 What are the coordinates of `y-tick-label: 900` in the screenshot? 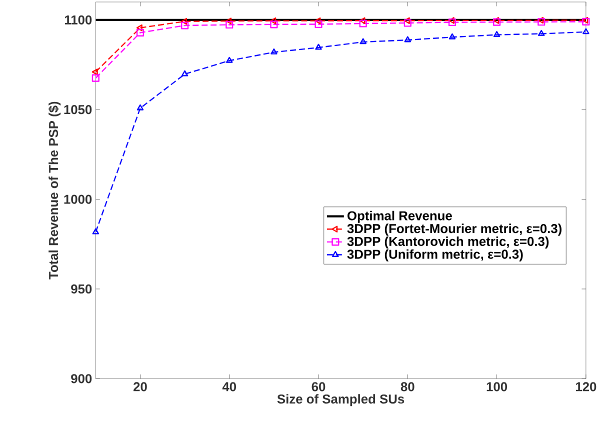 It's located at (81, 379).